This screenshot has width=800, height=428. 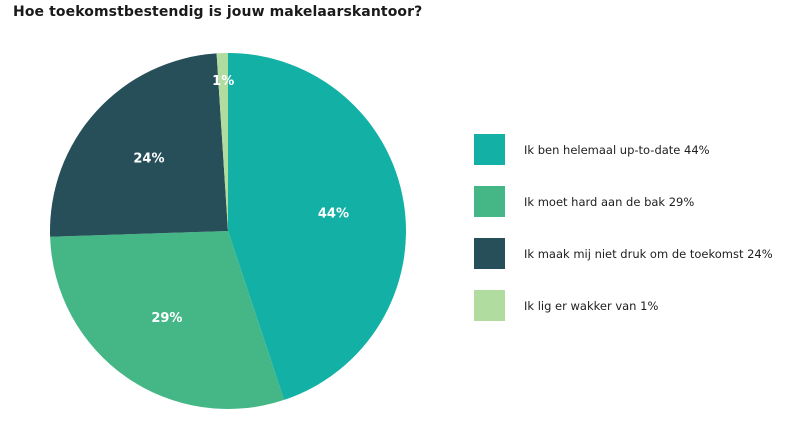 I want to click on legend-item: Ik ben helemaal up-to-date 44%, so click(x=623, y=149).